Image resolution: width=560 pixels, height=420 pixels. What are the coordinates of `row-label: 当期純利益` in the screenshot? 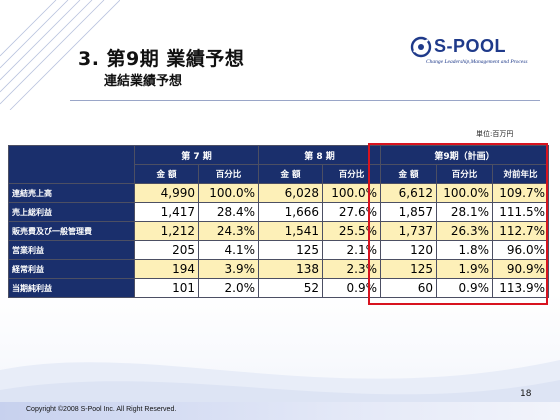 It's located at (71, 288).